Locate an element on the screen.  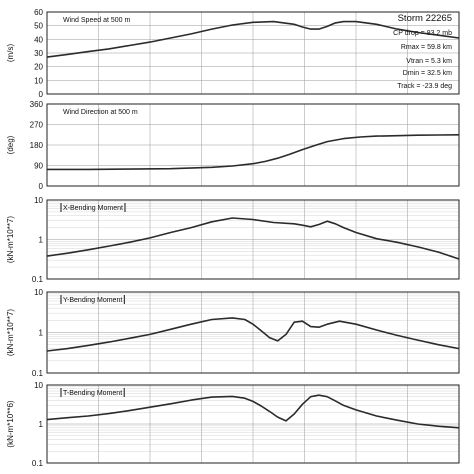
y-tick-label: 360 is located at coordinates (37, 104).